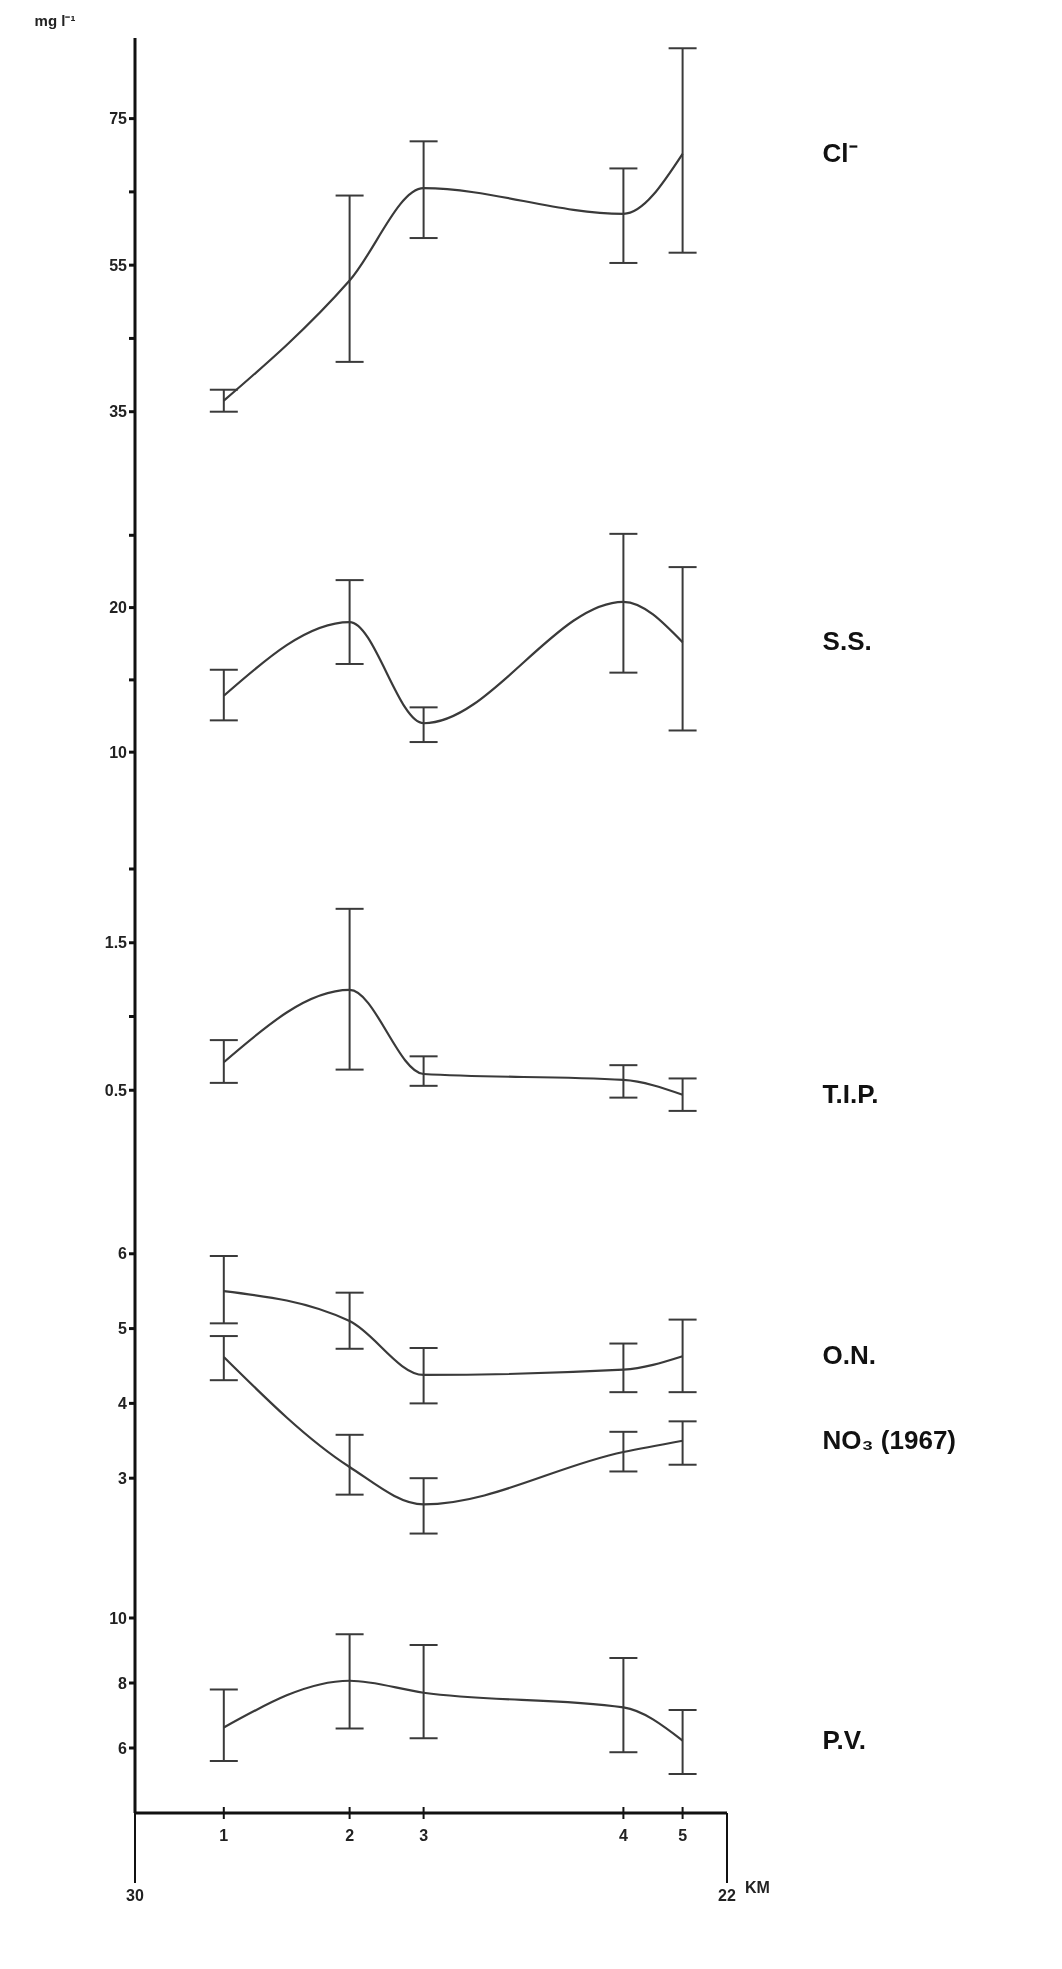 The height and width of the screenshot is (1969, 1062). I want to click on x-tick-label: 22, so click(727, 1895).